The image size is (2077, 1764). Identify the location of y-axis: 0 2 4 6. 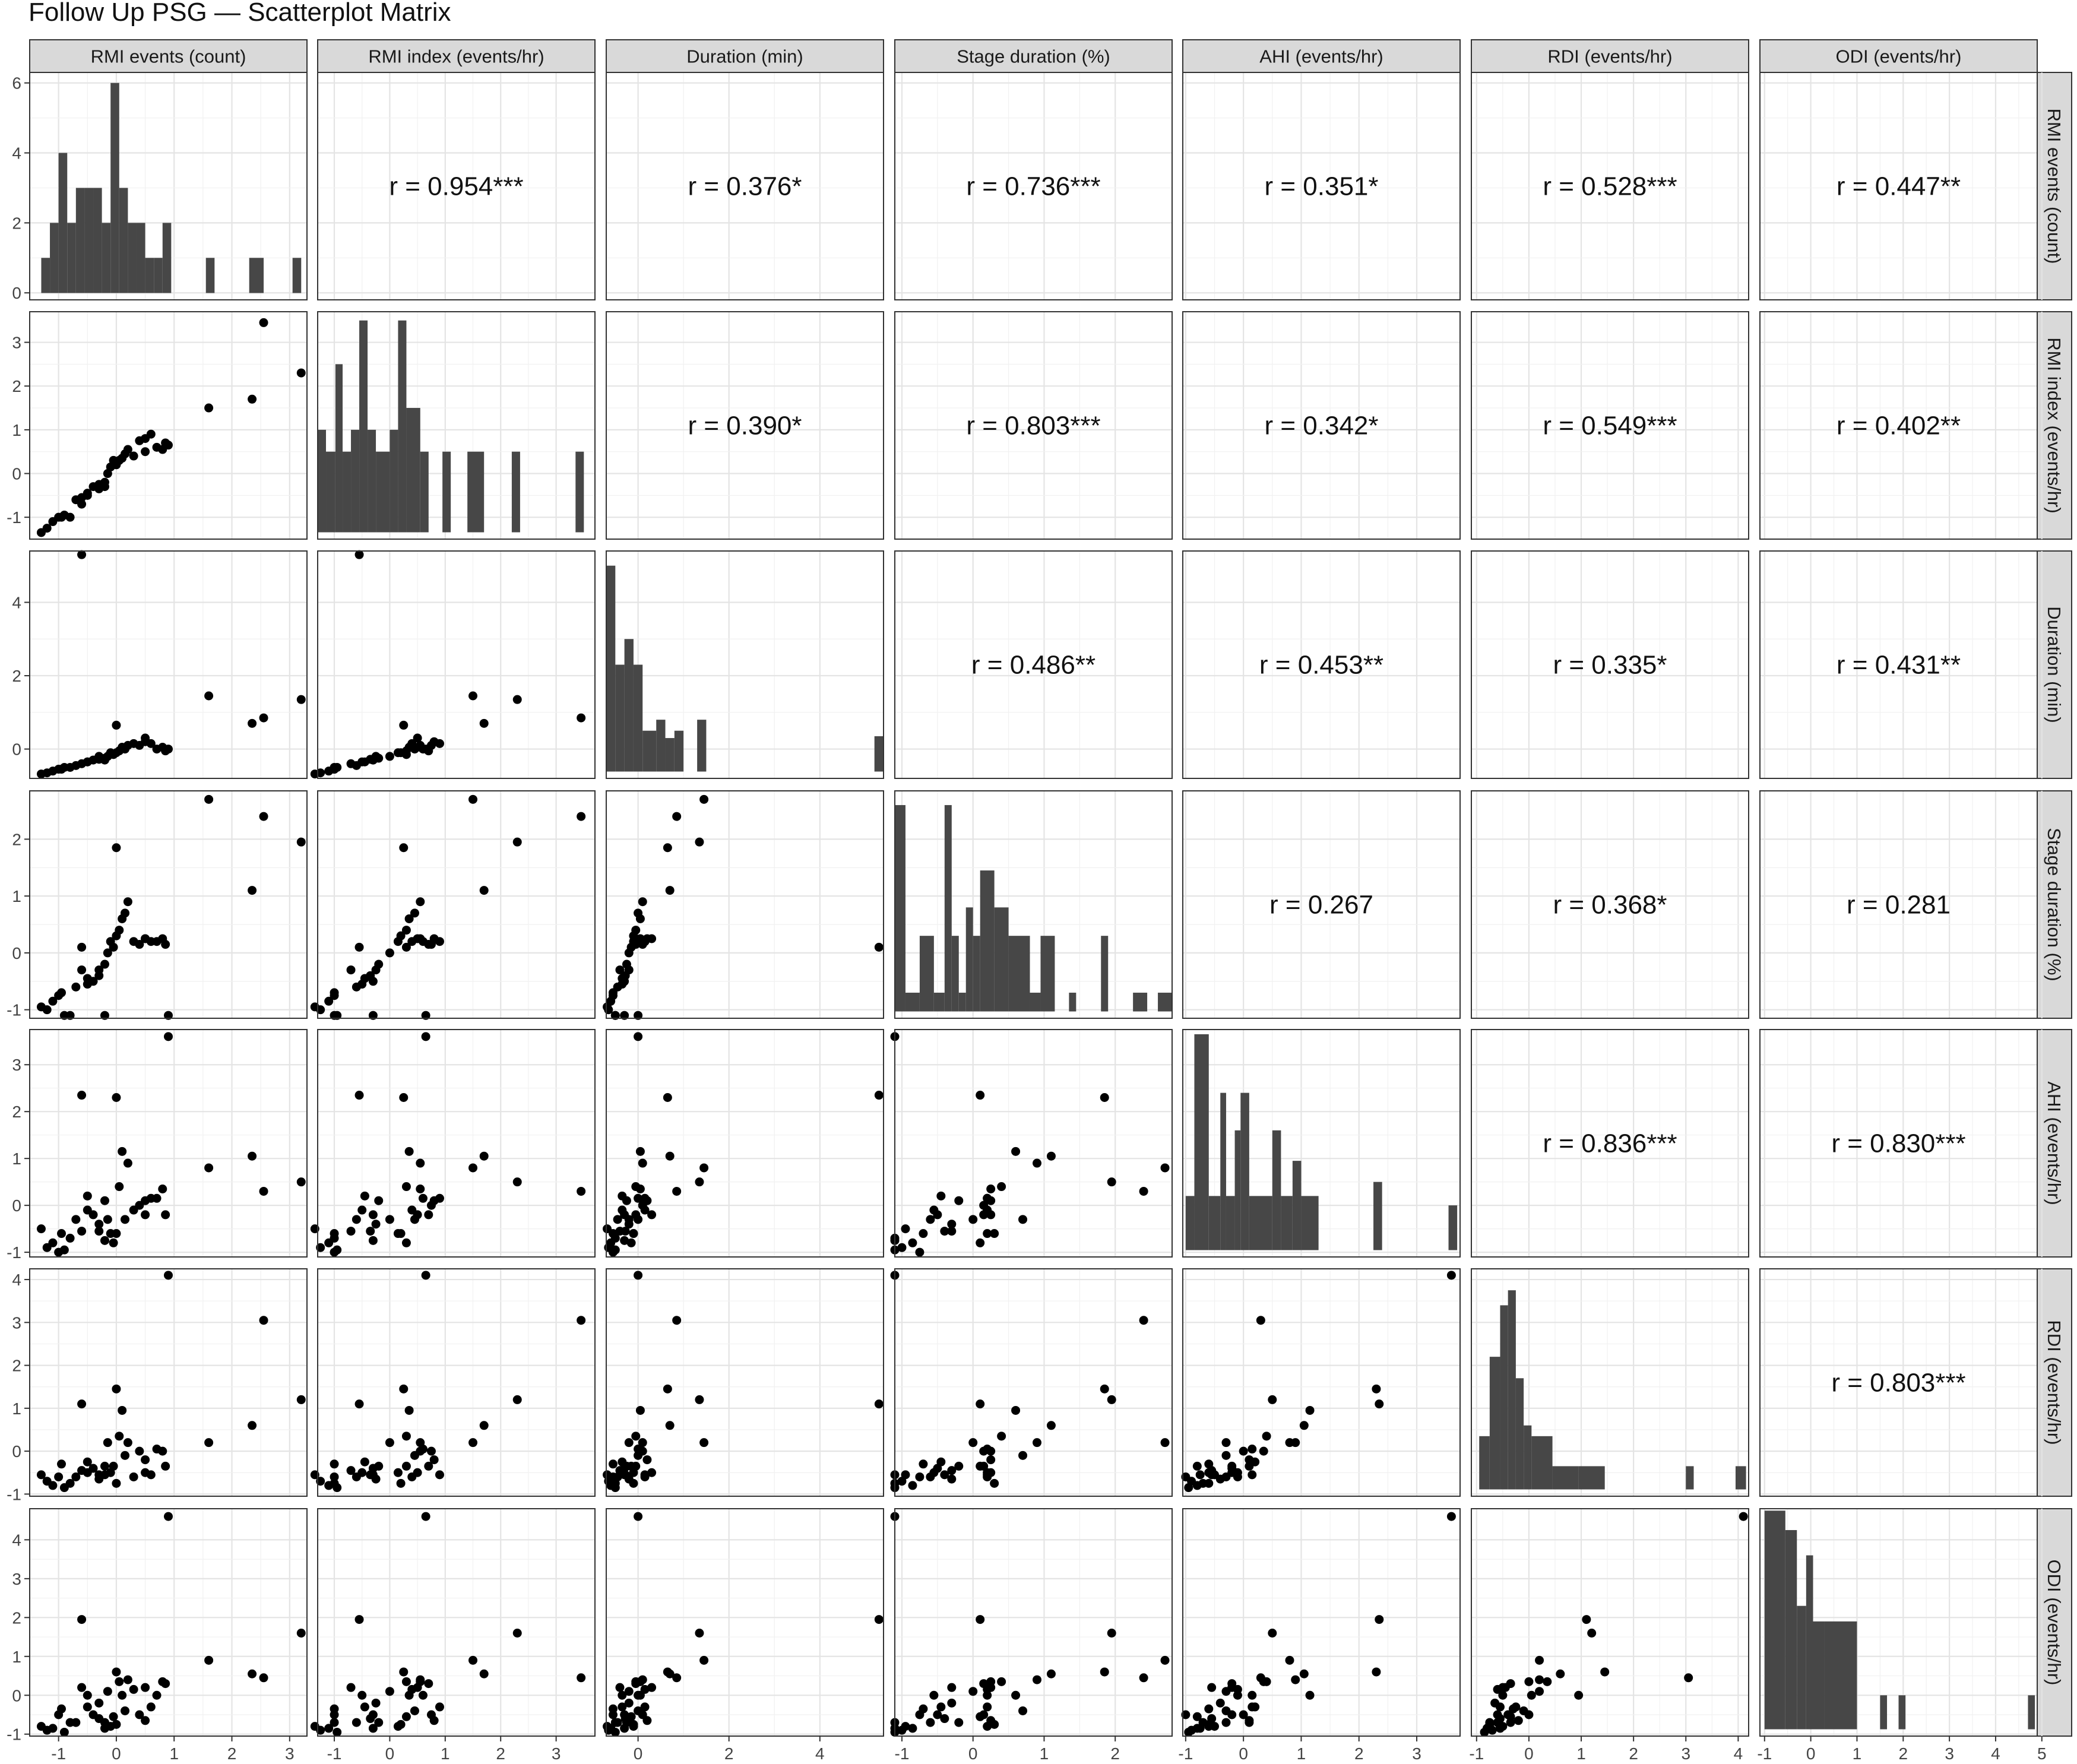
(21, 188).